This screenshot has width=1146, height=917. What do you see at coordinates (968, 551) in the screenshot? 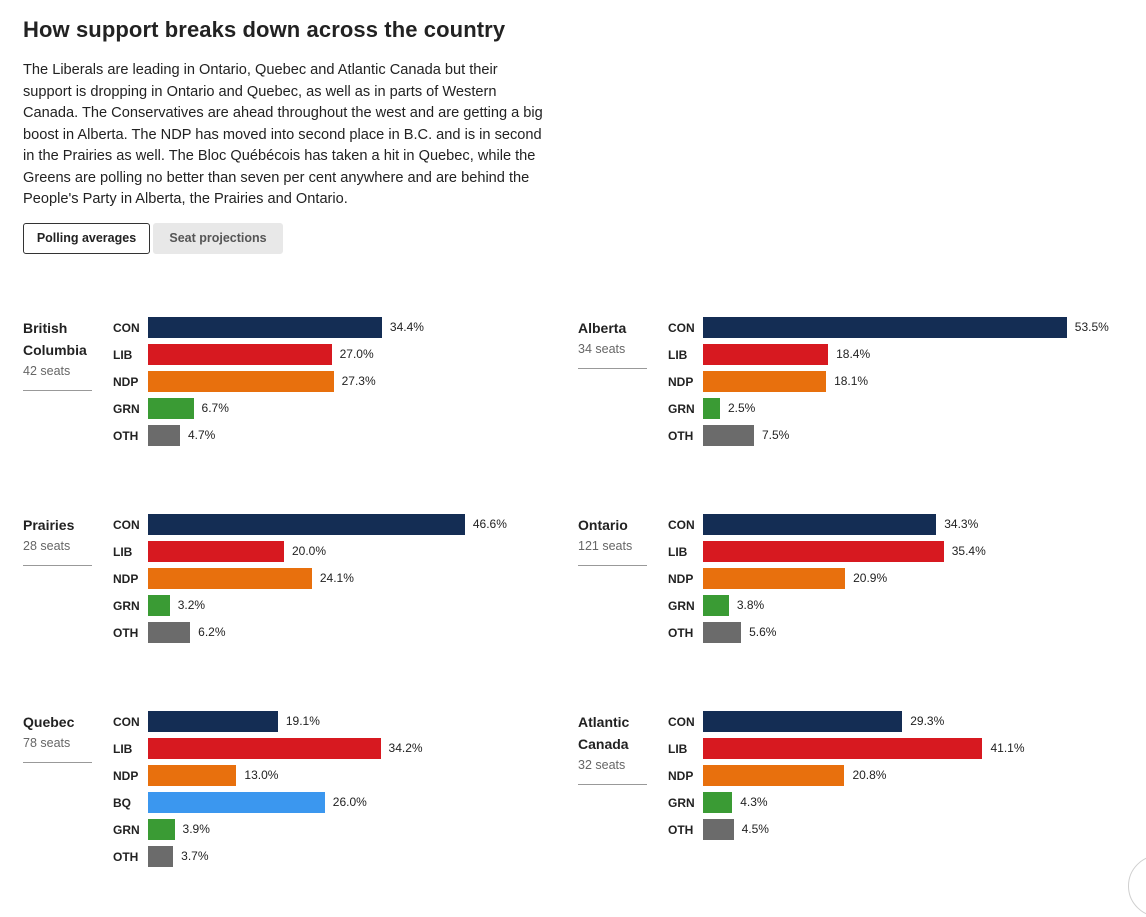
I see `value-label: 35.4%` at bounding box center [968, 551].